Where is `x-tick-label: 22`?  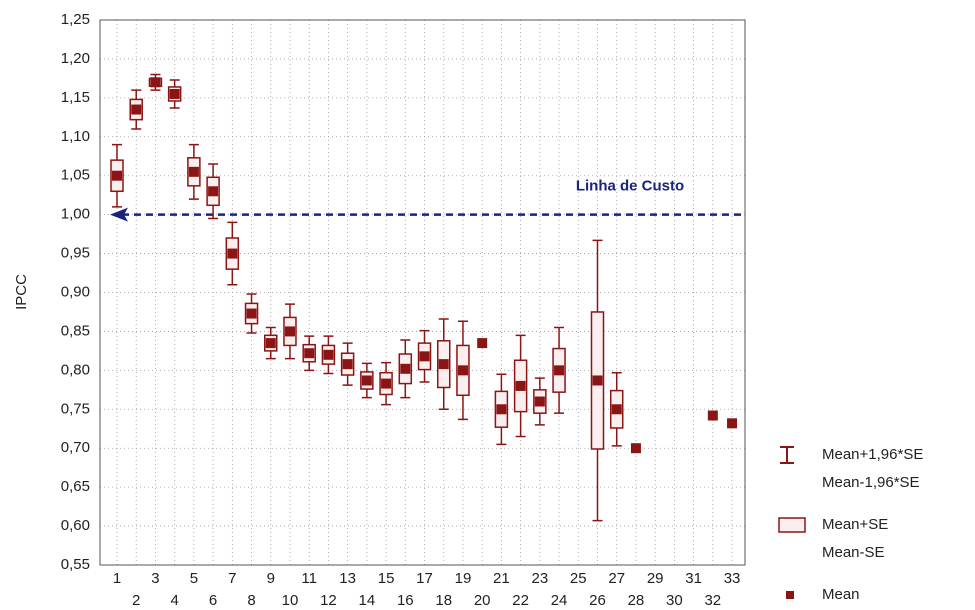 x-tick-label: 22 is located at coordinates (520, 600).